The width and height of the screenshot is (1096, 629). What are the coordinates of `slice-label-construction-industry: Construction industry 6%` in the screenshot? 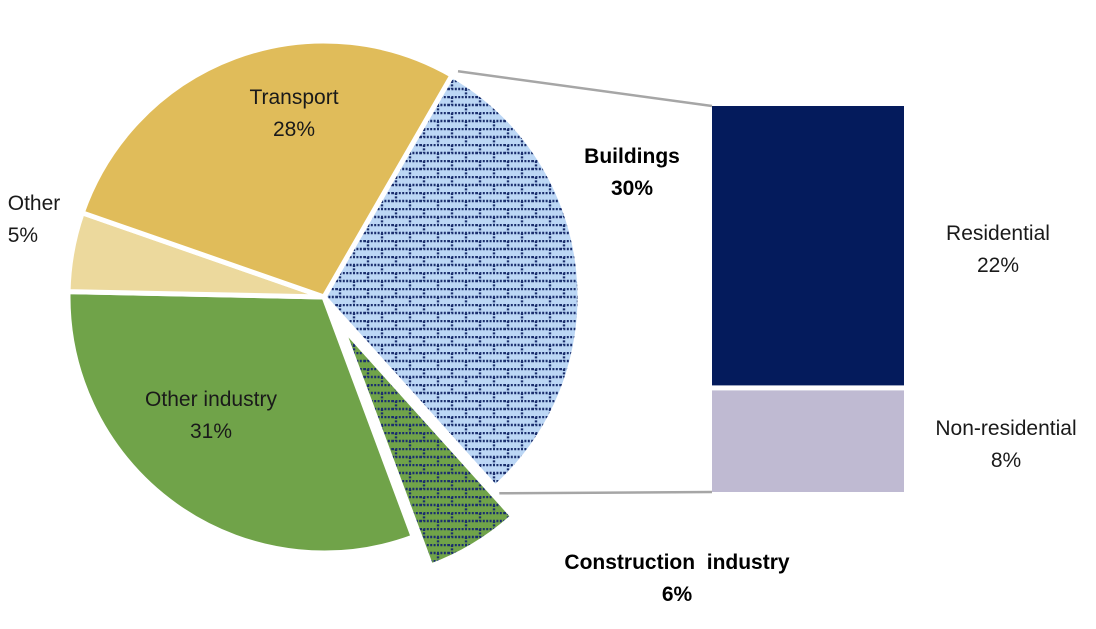 It's located at (677, 578).